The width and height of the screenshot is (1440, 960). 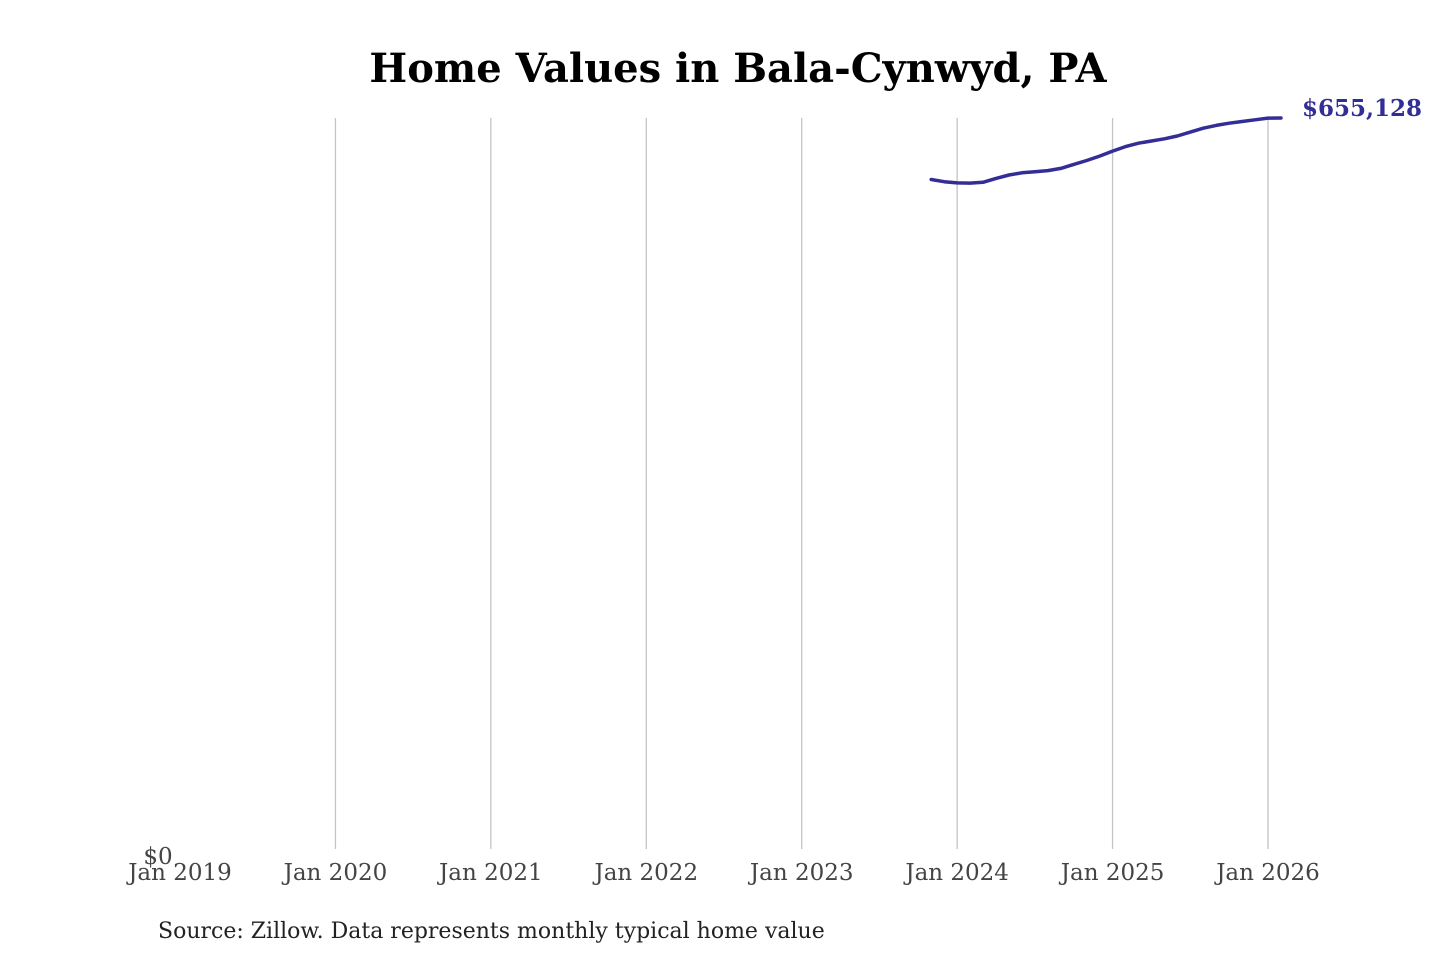 What do you see at coordinates (1362, 108) in the screenshot?
I see `end-value-label: $655,128` at bounding box center [1362, 108].